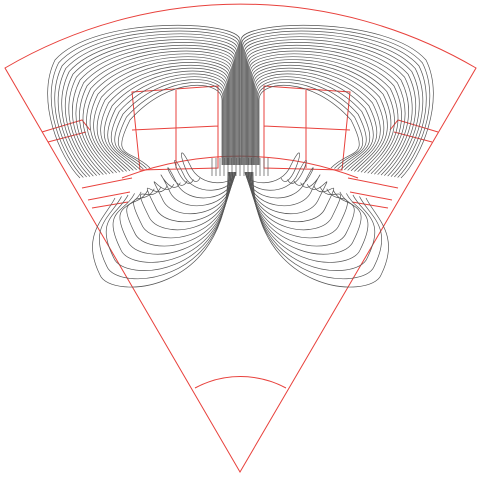  Describe the element at coordinates (240, 382) in the screenshot. I see `inner-arc` at that location.